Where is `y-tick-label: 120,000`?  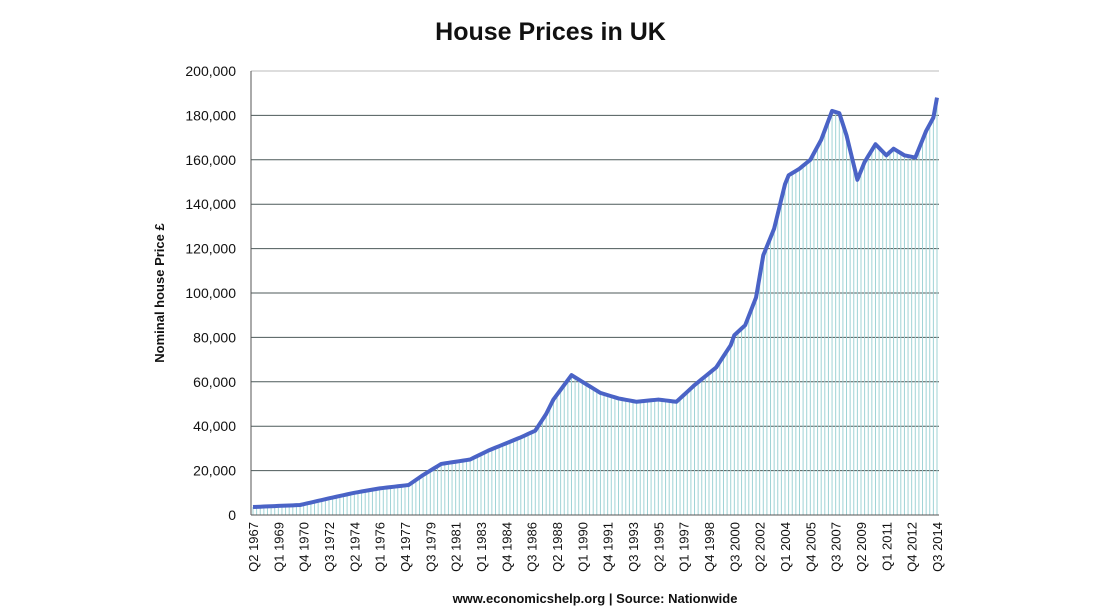 y-tick-label: 120,000 is located at coordinates (210, 249).